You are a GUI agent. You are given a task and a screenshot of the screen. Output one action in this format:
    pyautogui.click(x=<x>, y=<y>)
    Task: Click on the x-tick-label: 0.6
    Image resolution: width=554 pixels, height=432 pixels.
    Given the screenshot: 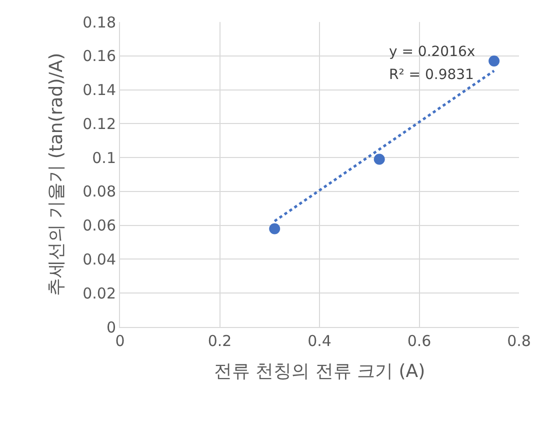 What is the action you would take?
    pyautogui.click(x=419, y=341)
    